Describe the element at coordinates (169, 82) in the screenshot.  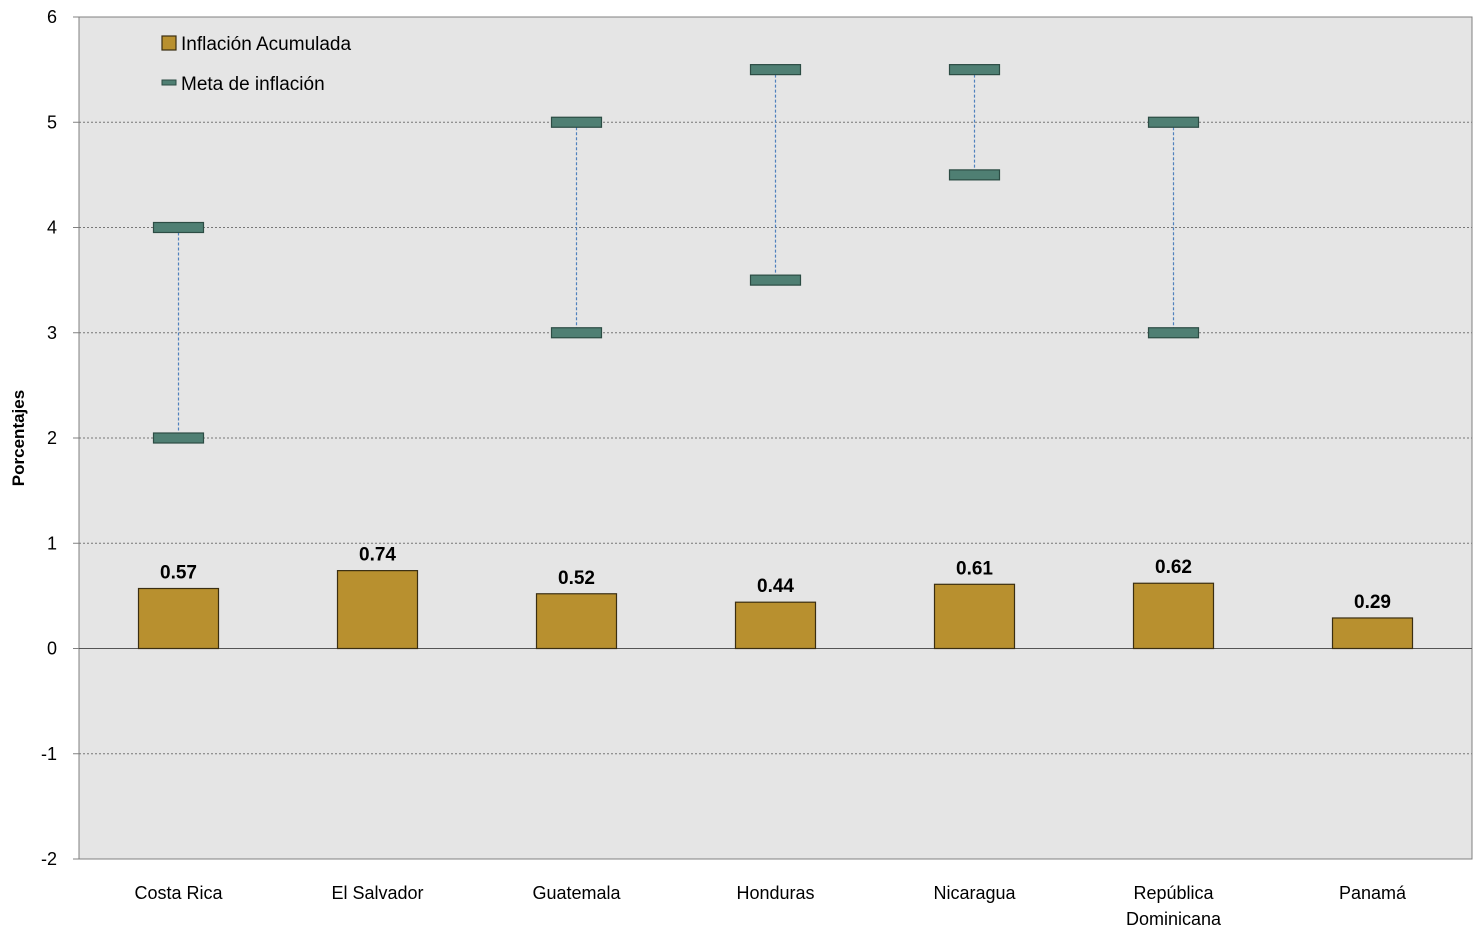
I see `legend-swatch-meta` at that location.